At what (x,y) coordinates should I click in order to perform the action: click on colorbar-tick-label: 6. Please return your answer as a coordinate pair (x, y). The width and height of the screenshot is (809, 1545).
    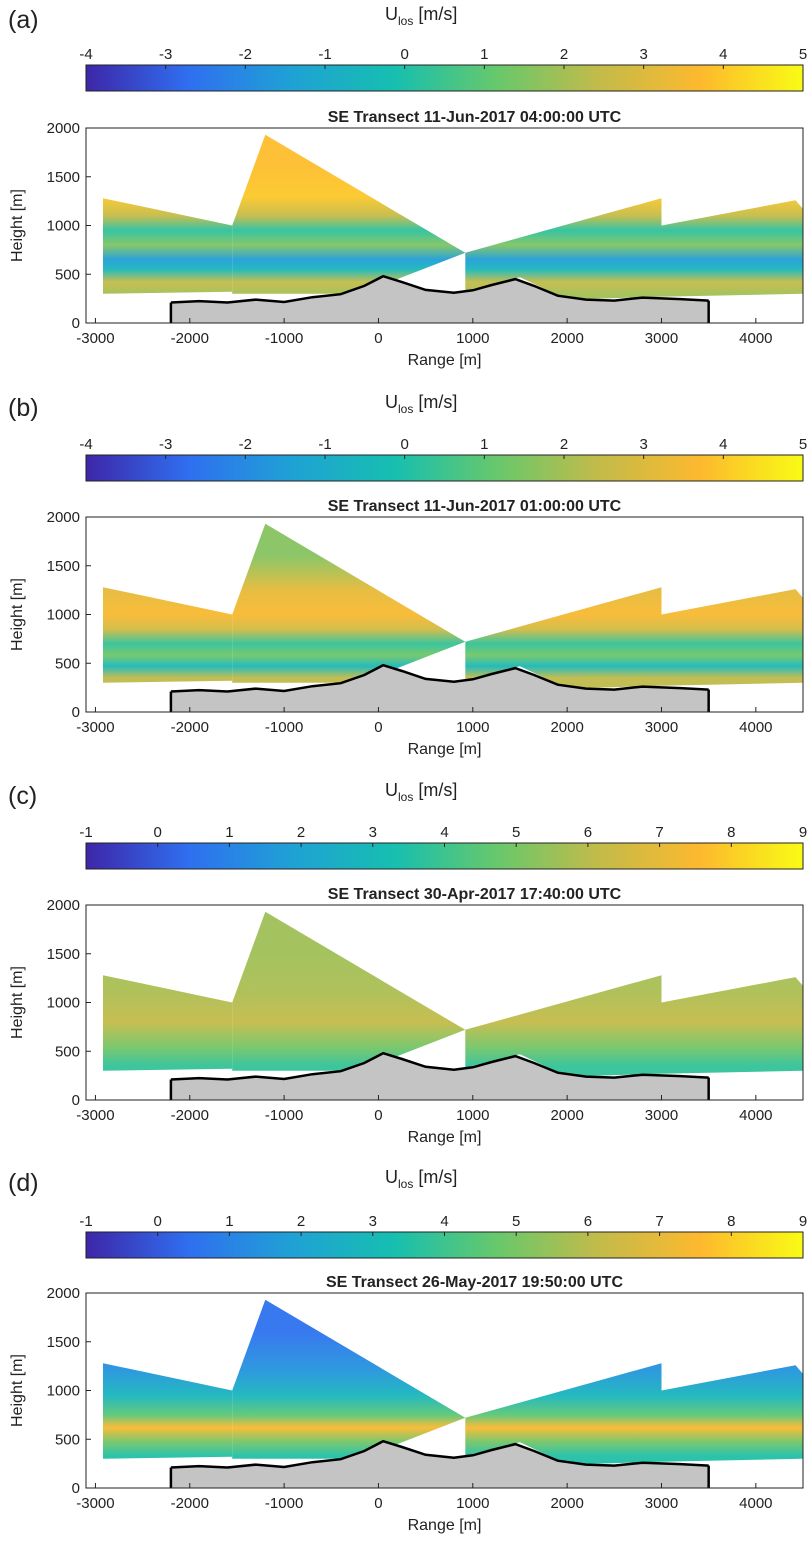
    Looking at the image, I should click on (588, 832).